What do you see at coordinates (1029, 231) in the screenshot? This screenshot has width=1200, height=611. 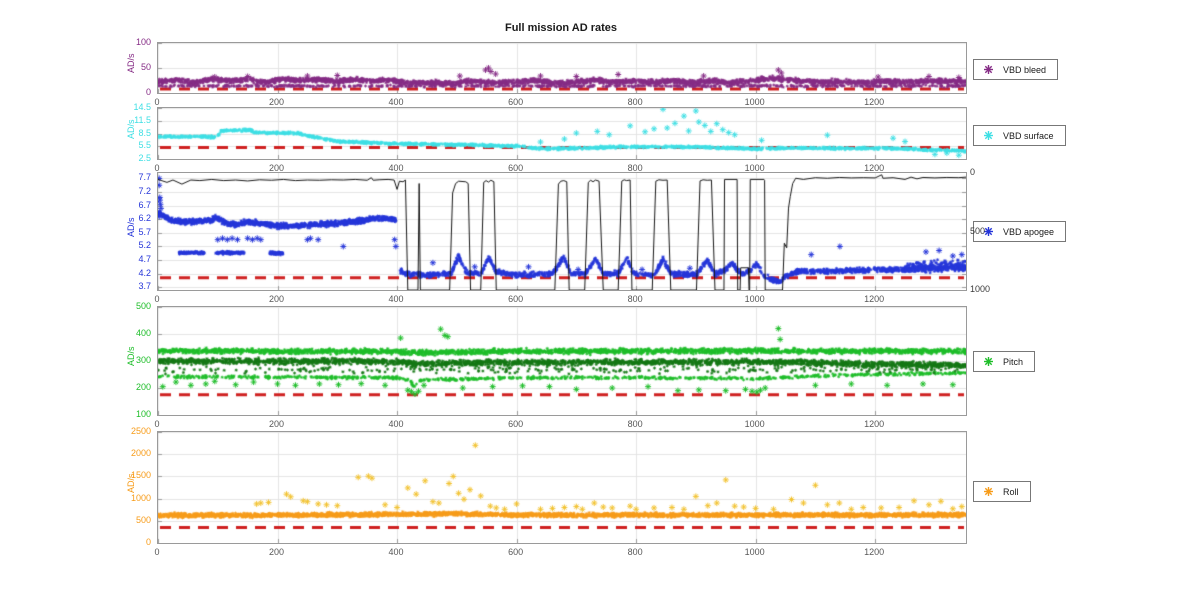 I see `legend-label: VBD apogee` at bounding box center [1029, 231].